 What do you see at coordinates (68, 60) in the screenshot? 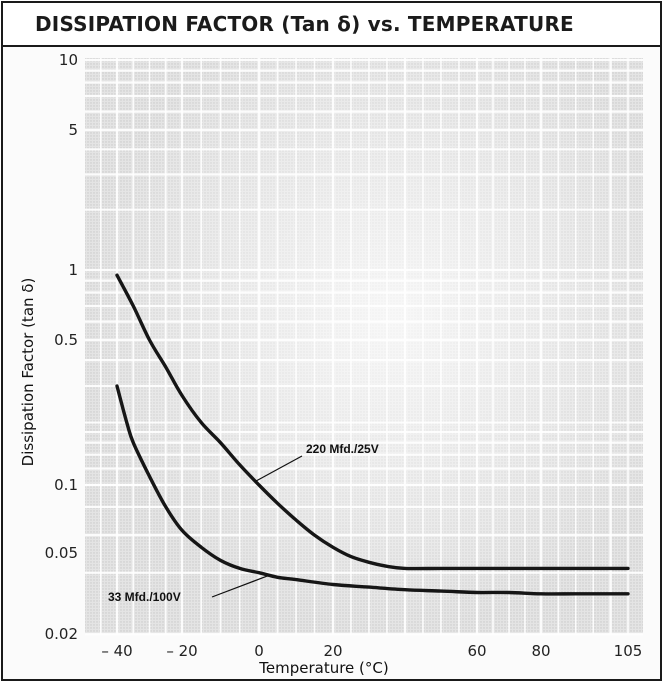
I see `y-tick-label: 10` at bounding box center [68, 60].